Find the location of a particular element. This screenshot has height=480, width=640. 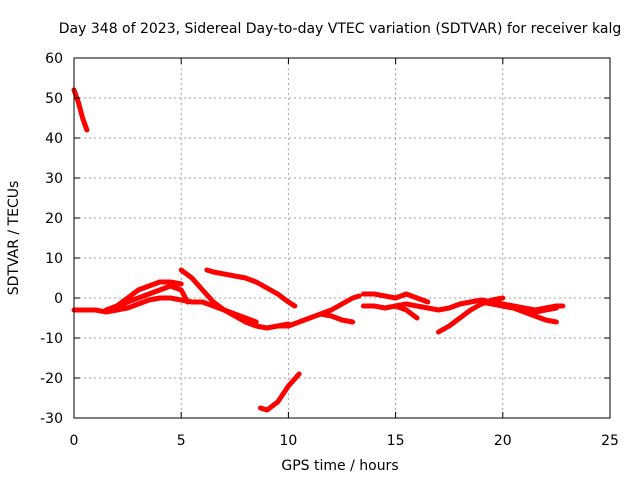

y-axis-label: SDTVAR / TECUs is located at coordinates (14, 238).